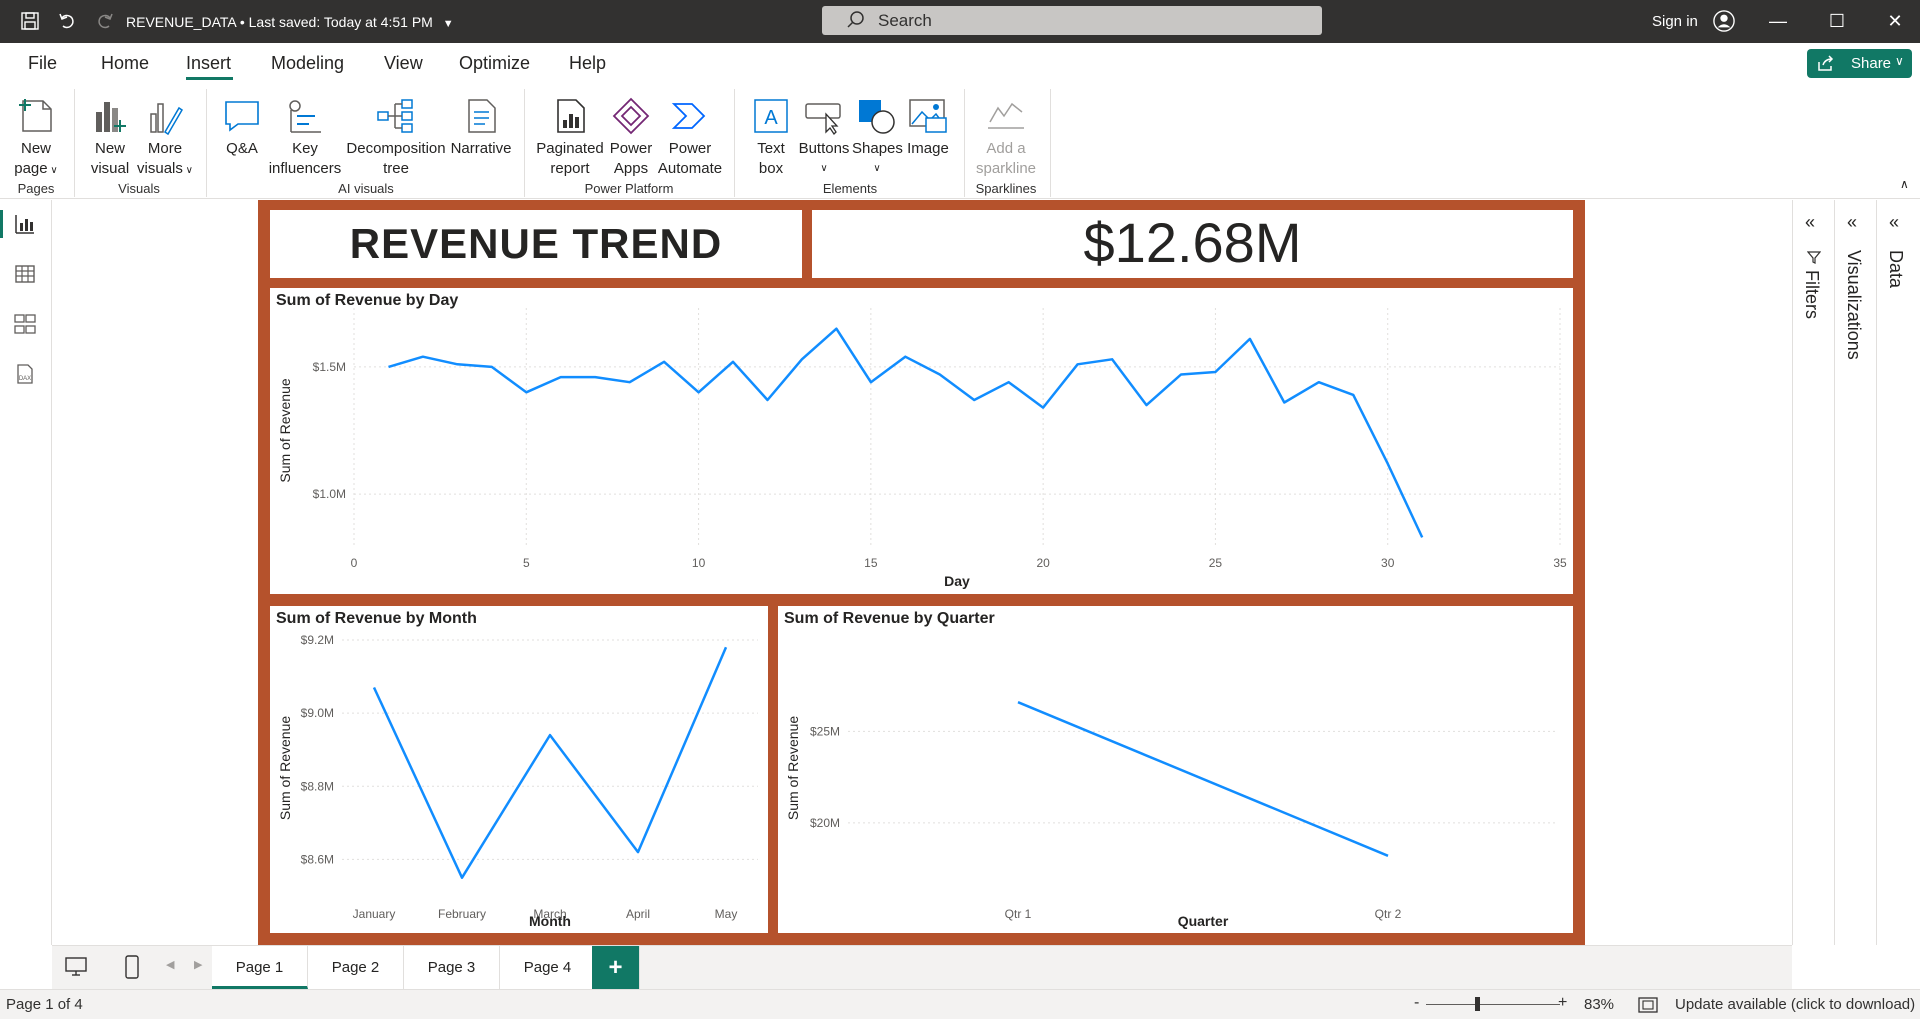 The width and height of the screenshot is (1920, 1019). What do you see at coordinates (877, 136) in the screenshot?
I see `shapes-button: Shapes ∨` at bounding box center [877, 136].